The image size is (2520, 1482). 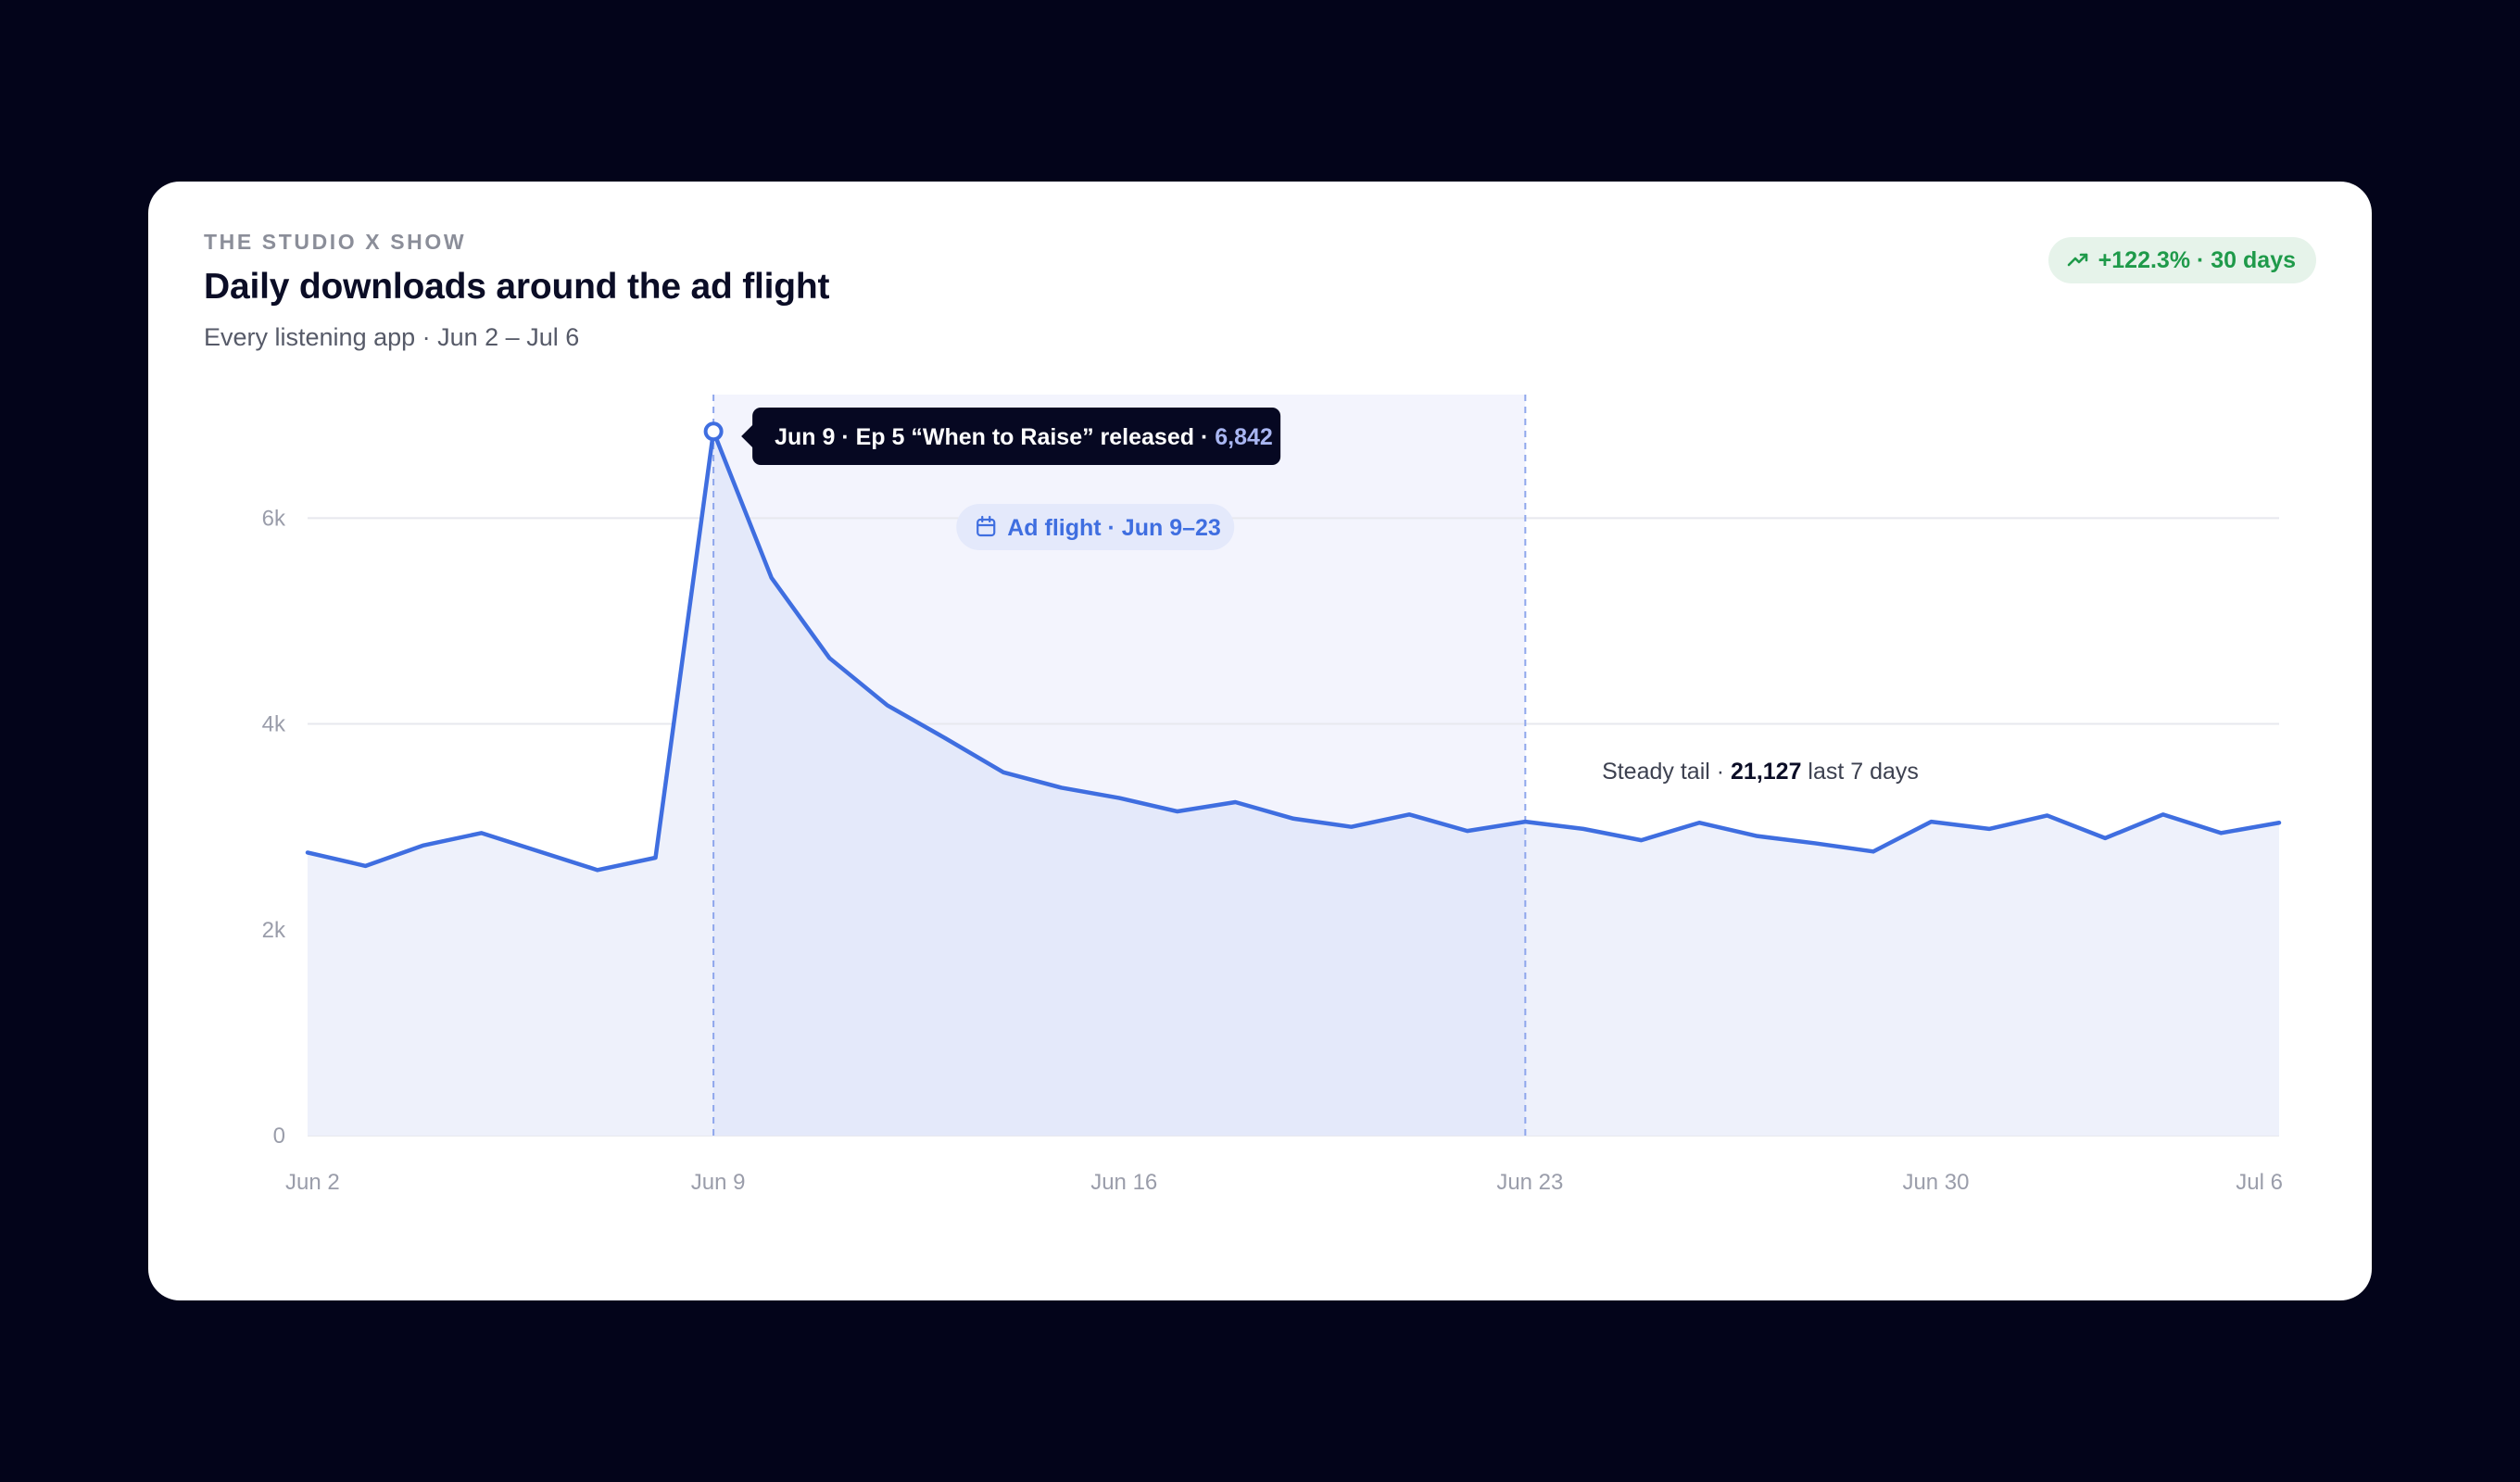 I want to click on chart-subtitle: Every listening app · Jun 2 – Jul 6, so click(x=392, y=337).